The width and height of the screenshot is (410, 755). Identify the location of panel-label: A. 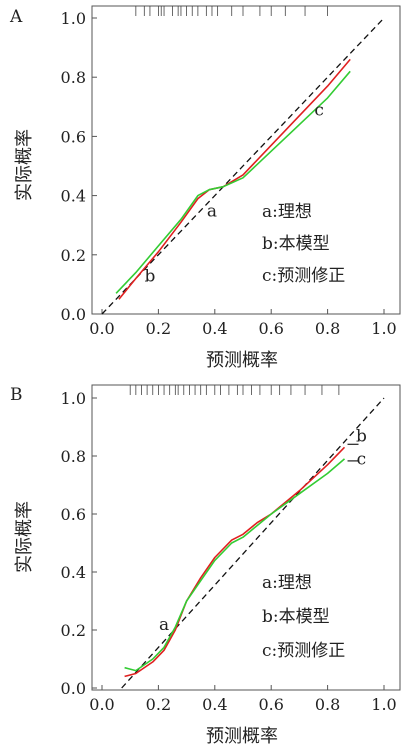
(16, 17).